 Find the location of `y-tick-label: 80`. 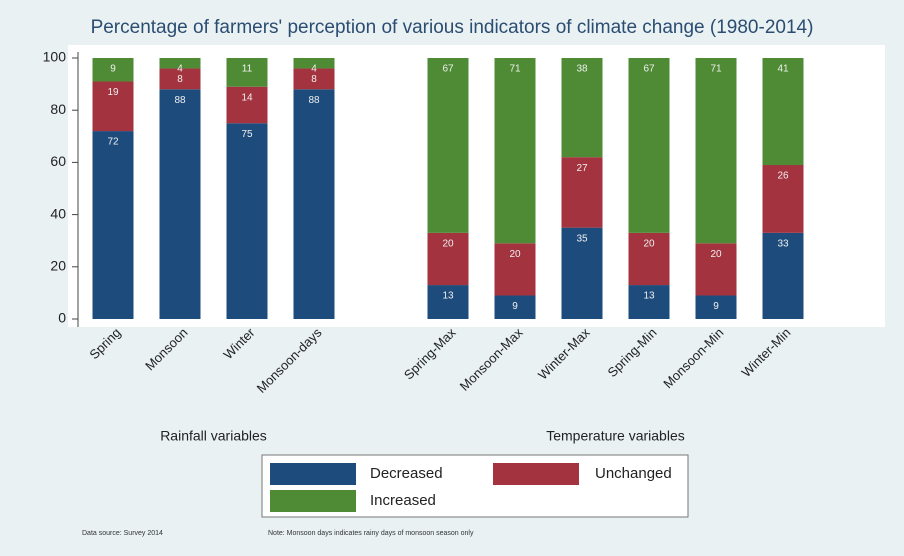

y-tick-label: 80 is located at coordinates (58, 109).